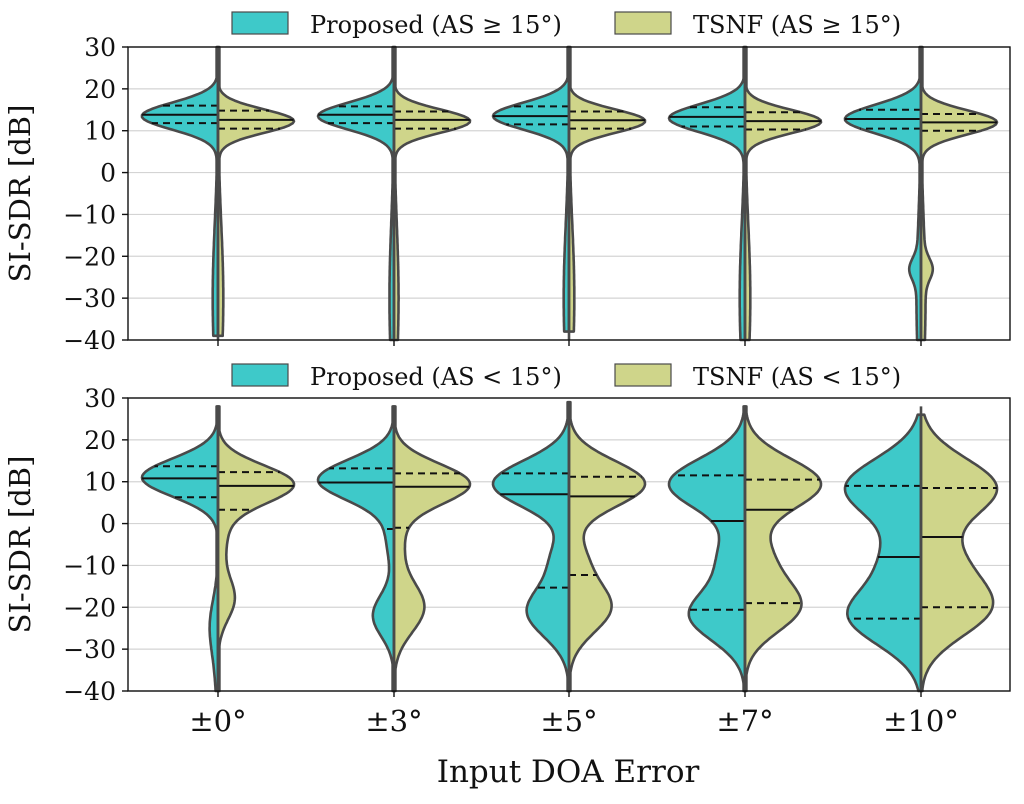  What do you see at coordinates (744, 721) in the screenshot?
I see `x-tick-label: ±7°` at bounding box center [744, 721].